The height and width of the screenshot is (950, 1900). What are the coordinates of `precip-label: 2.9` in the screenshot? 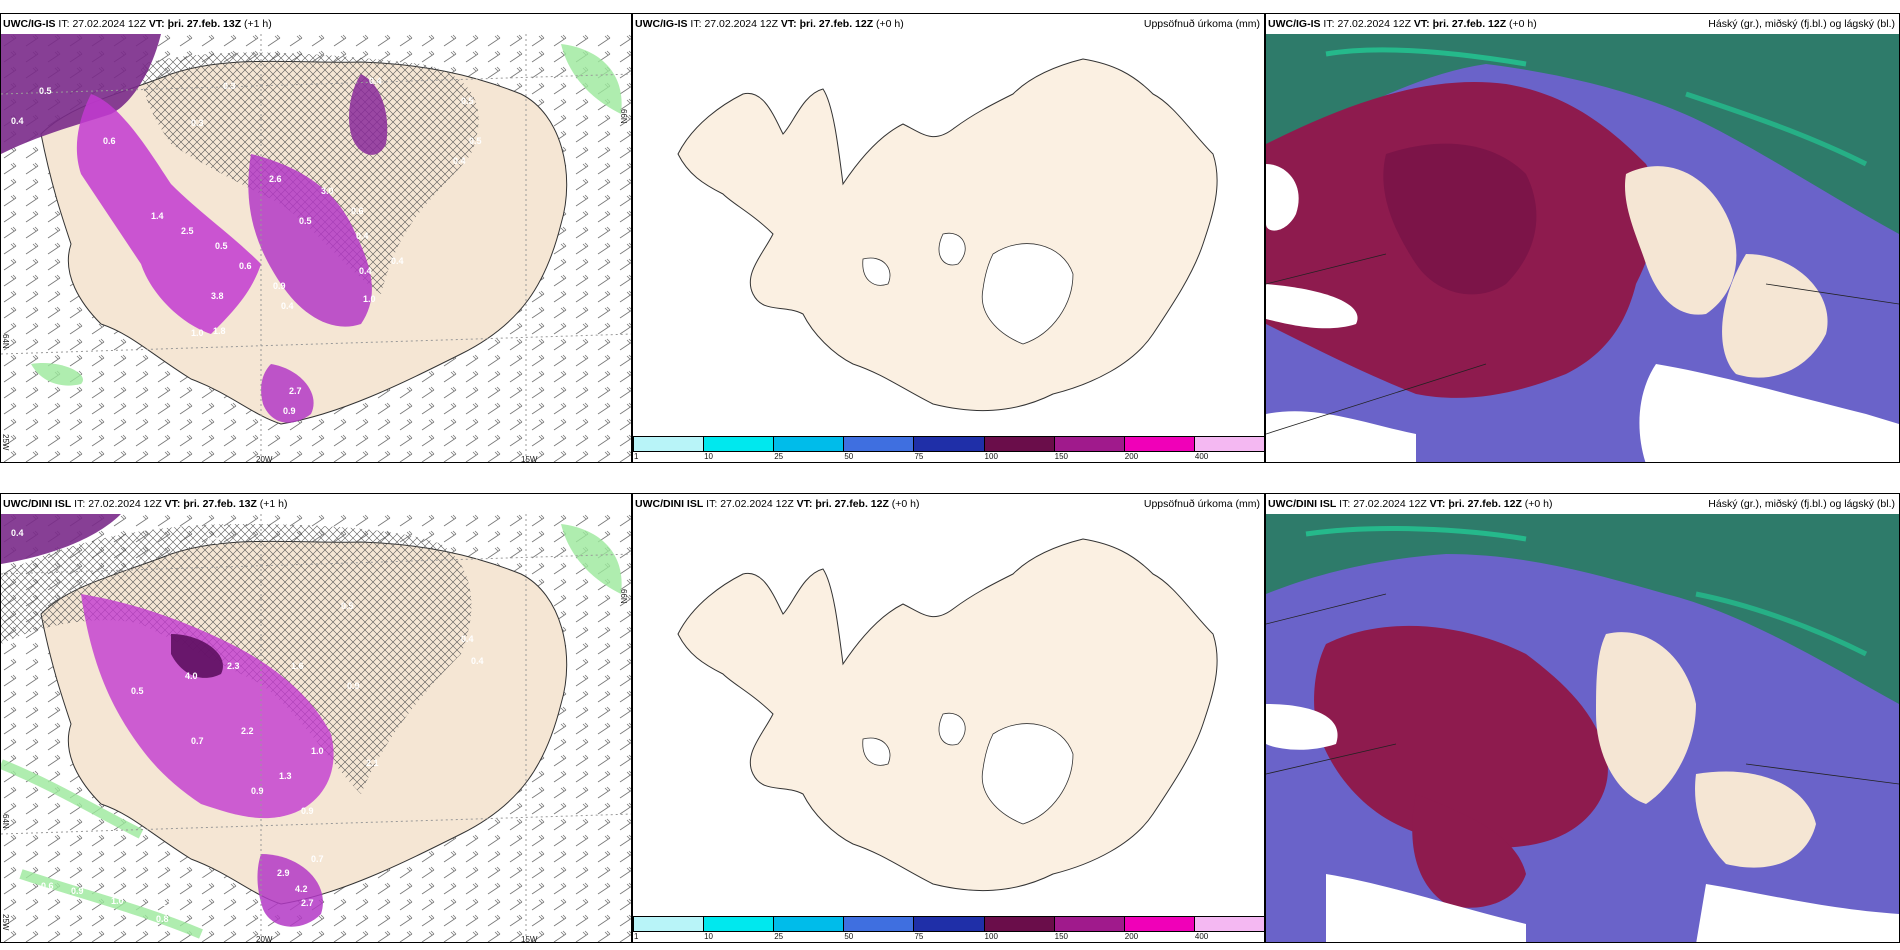 It's located at (283, 873).